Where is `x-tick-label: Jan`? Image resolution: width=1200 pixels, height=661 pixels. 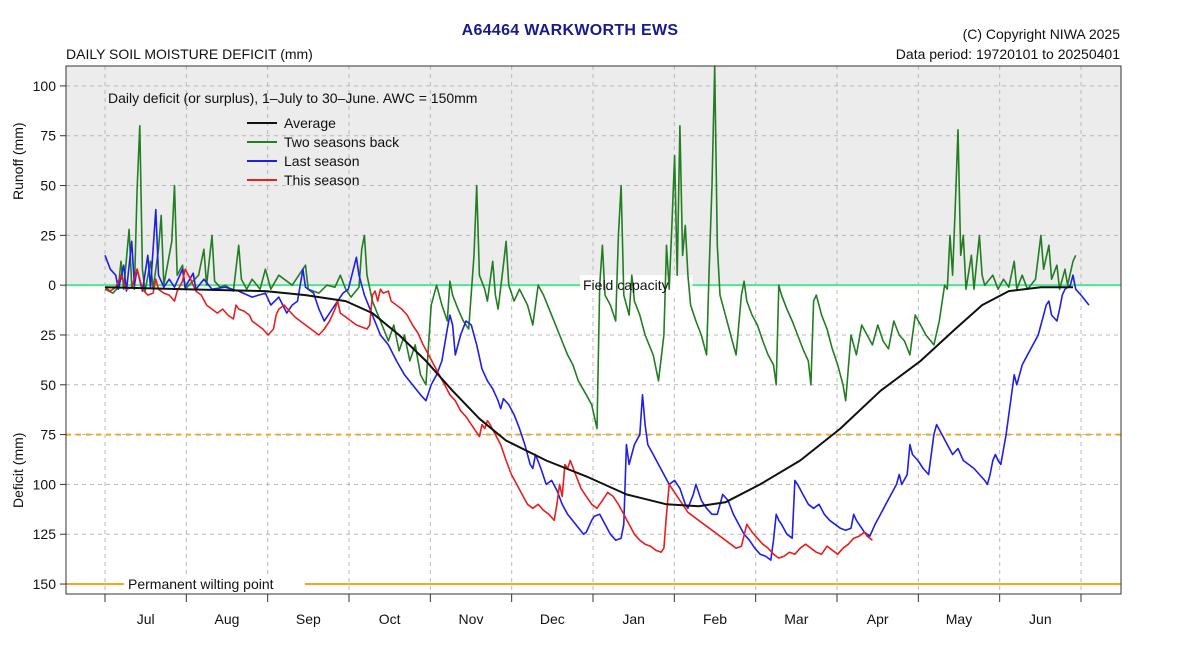
x-tick-label: Jan is located at coordinates (633, 619).